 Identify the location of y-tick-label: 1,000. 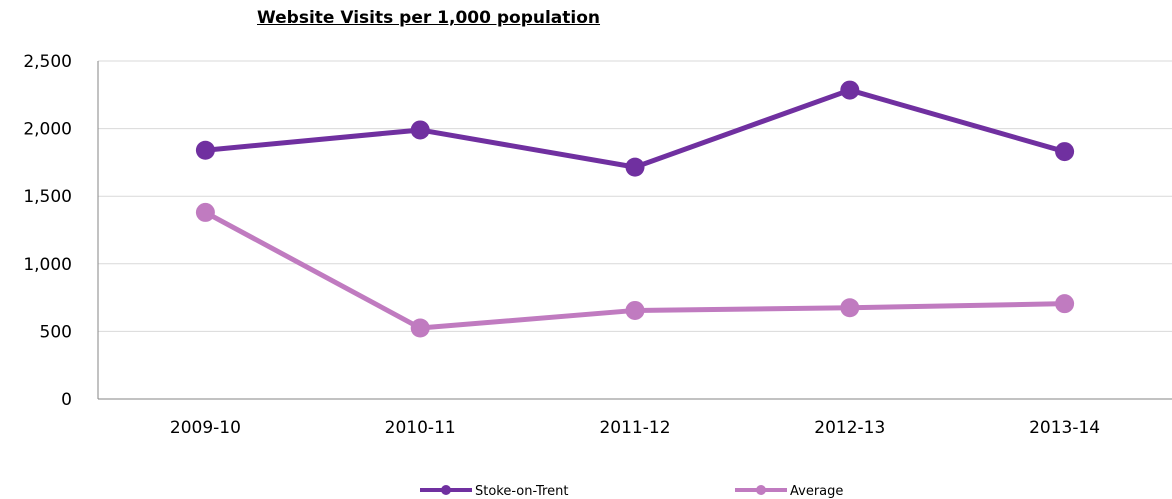
(47, 265).